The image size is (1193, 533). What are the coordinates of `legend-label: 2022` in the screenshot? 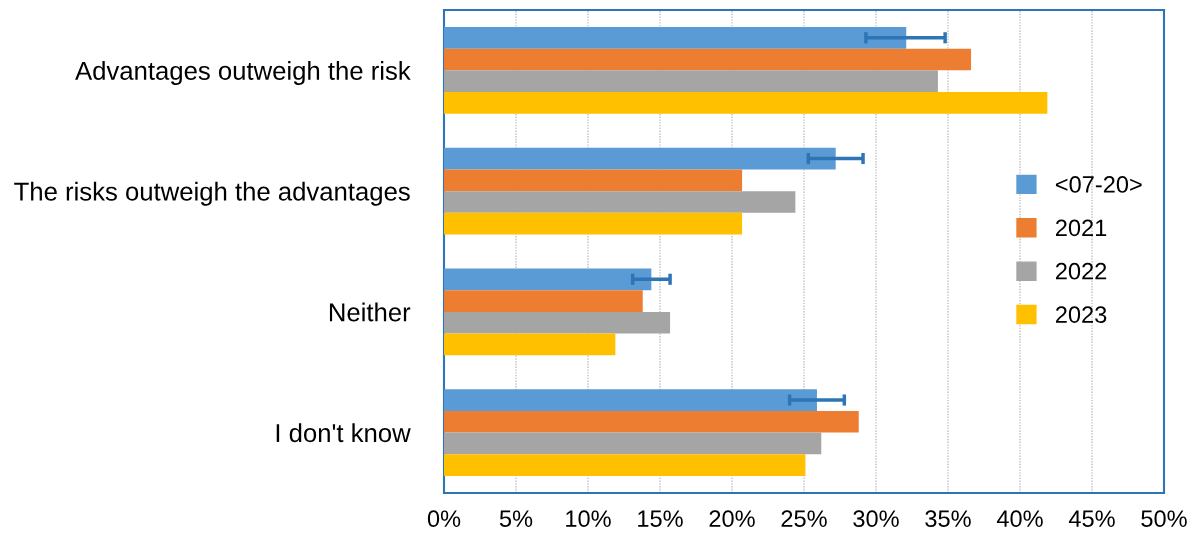 It's located at (1081, 271).